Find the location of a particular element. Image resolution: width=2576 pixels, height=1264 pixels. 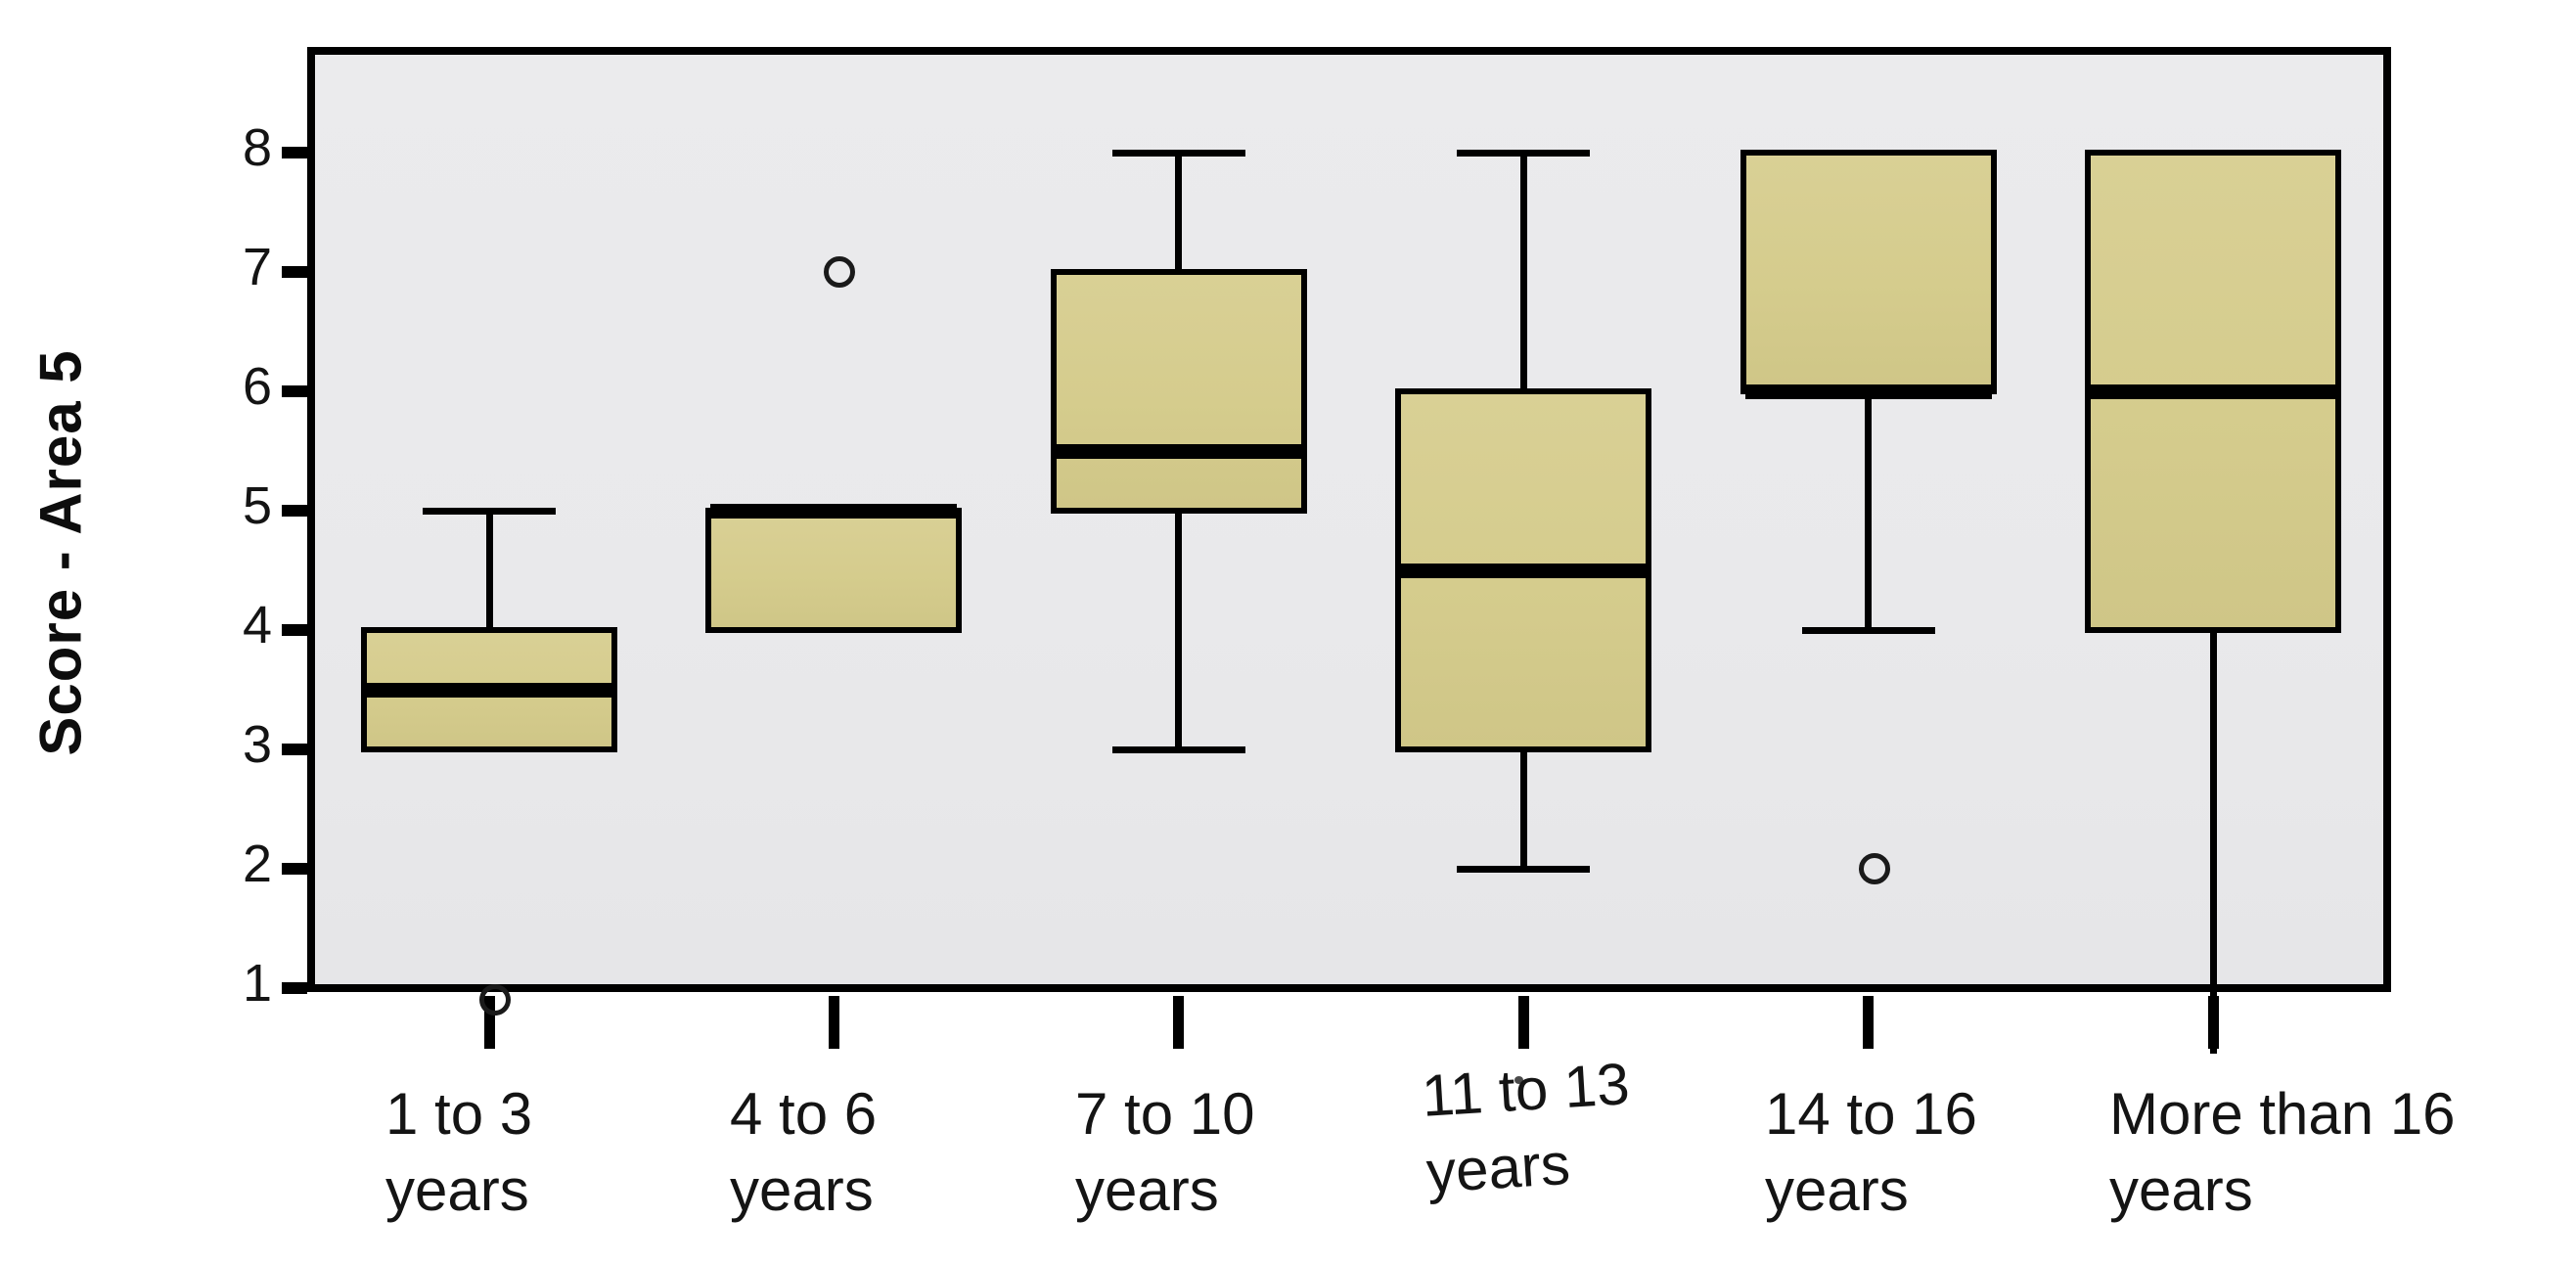

y-tick-label: 1 is located at coordinates (257, 983).